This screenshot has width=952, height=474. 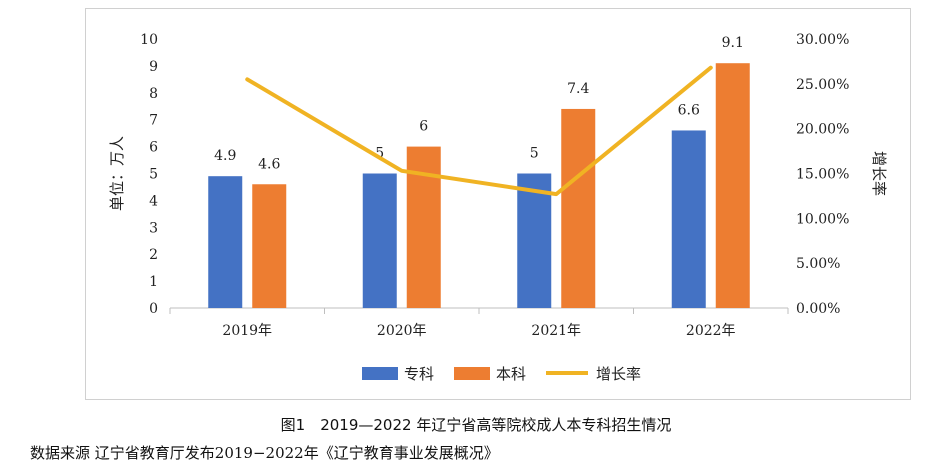 I want to click on y-tick-label: 6, so click(x=153, y=148).